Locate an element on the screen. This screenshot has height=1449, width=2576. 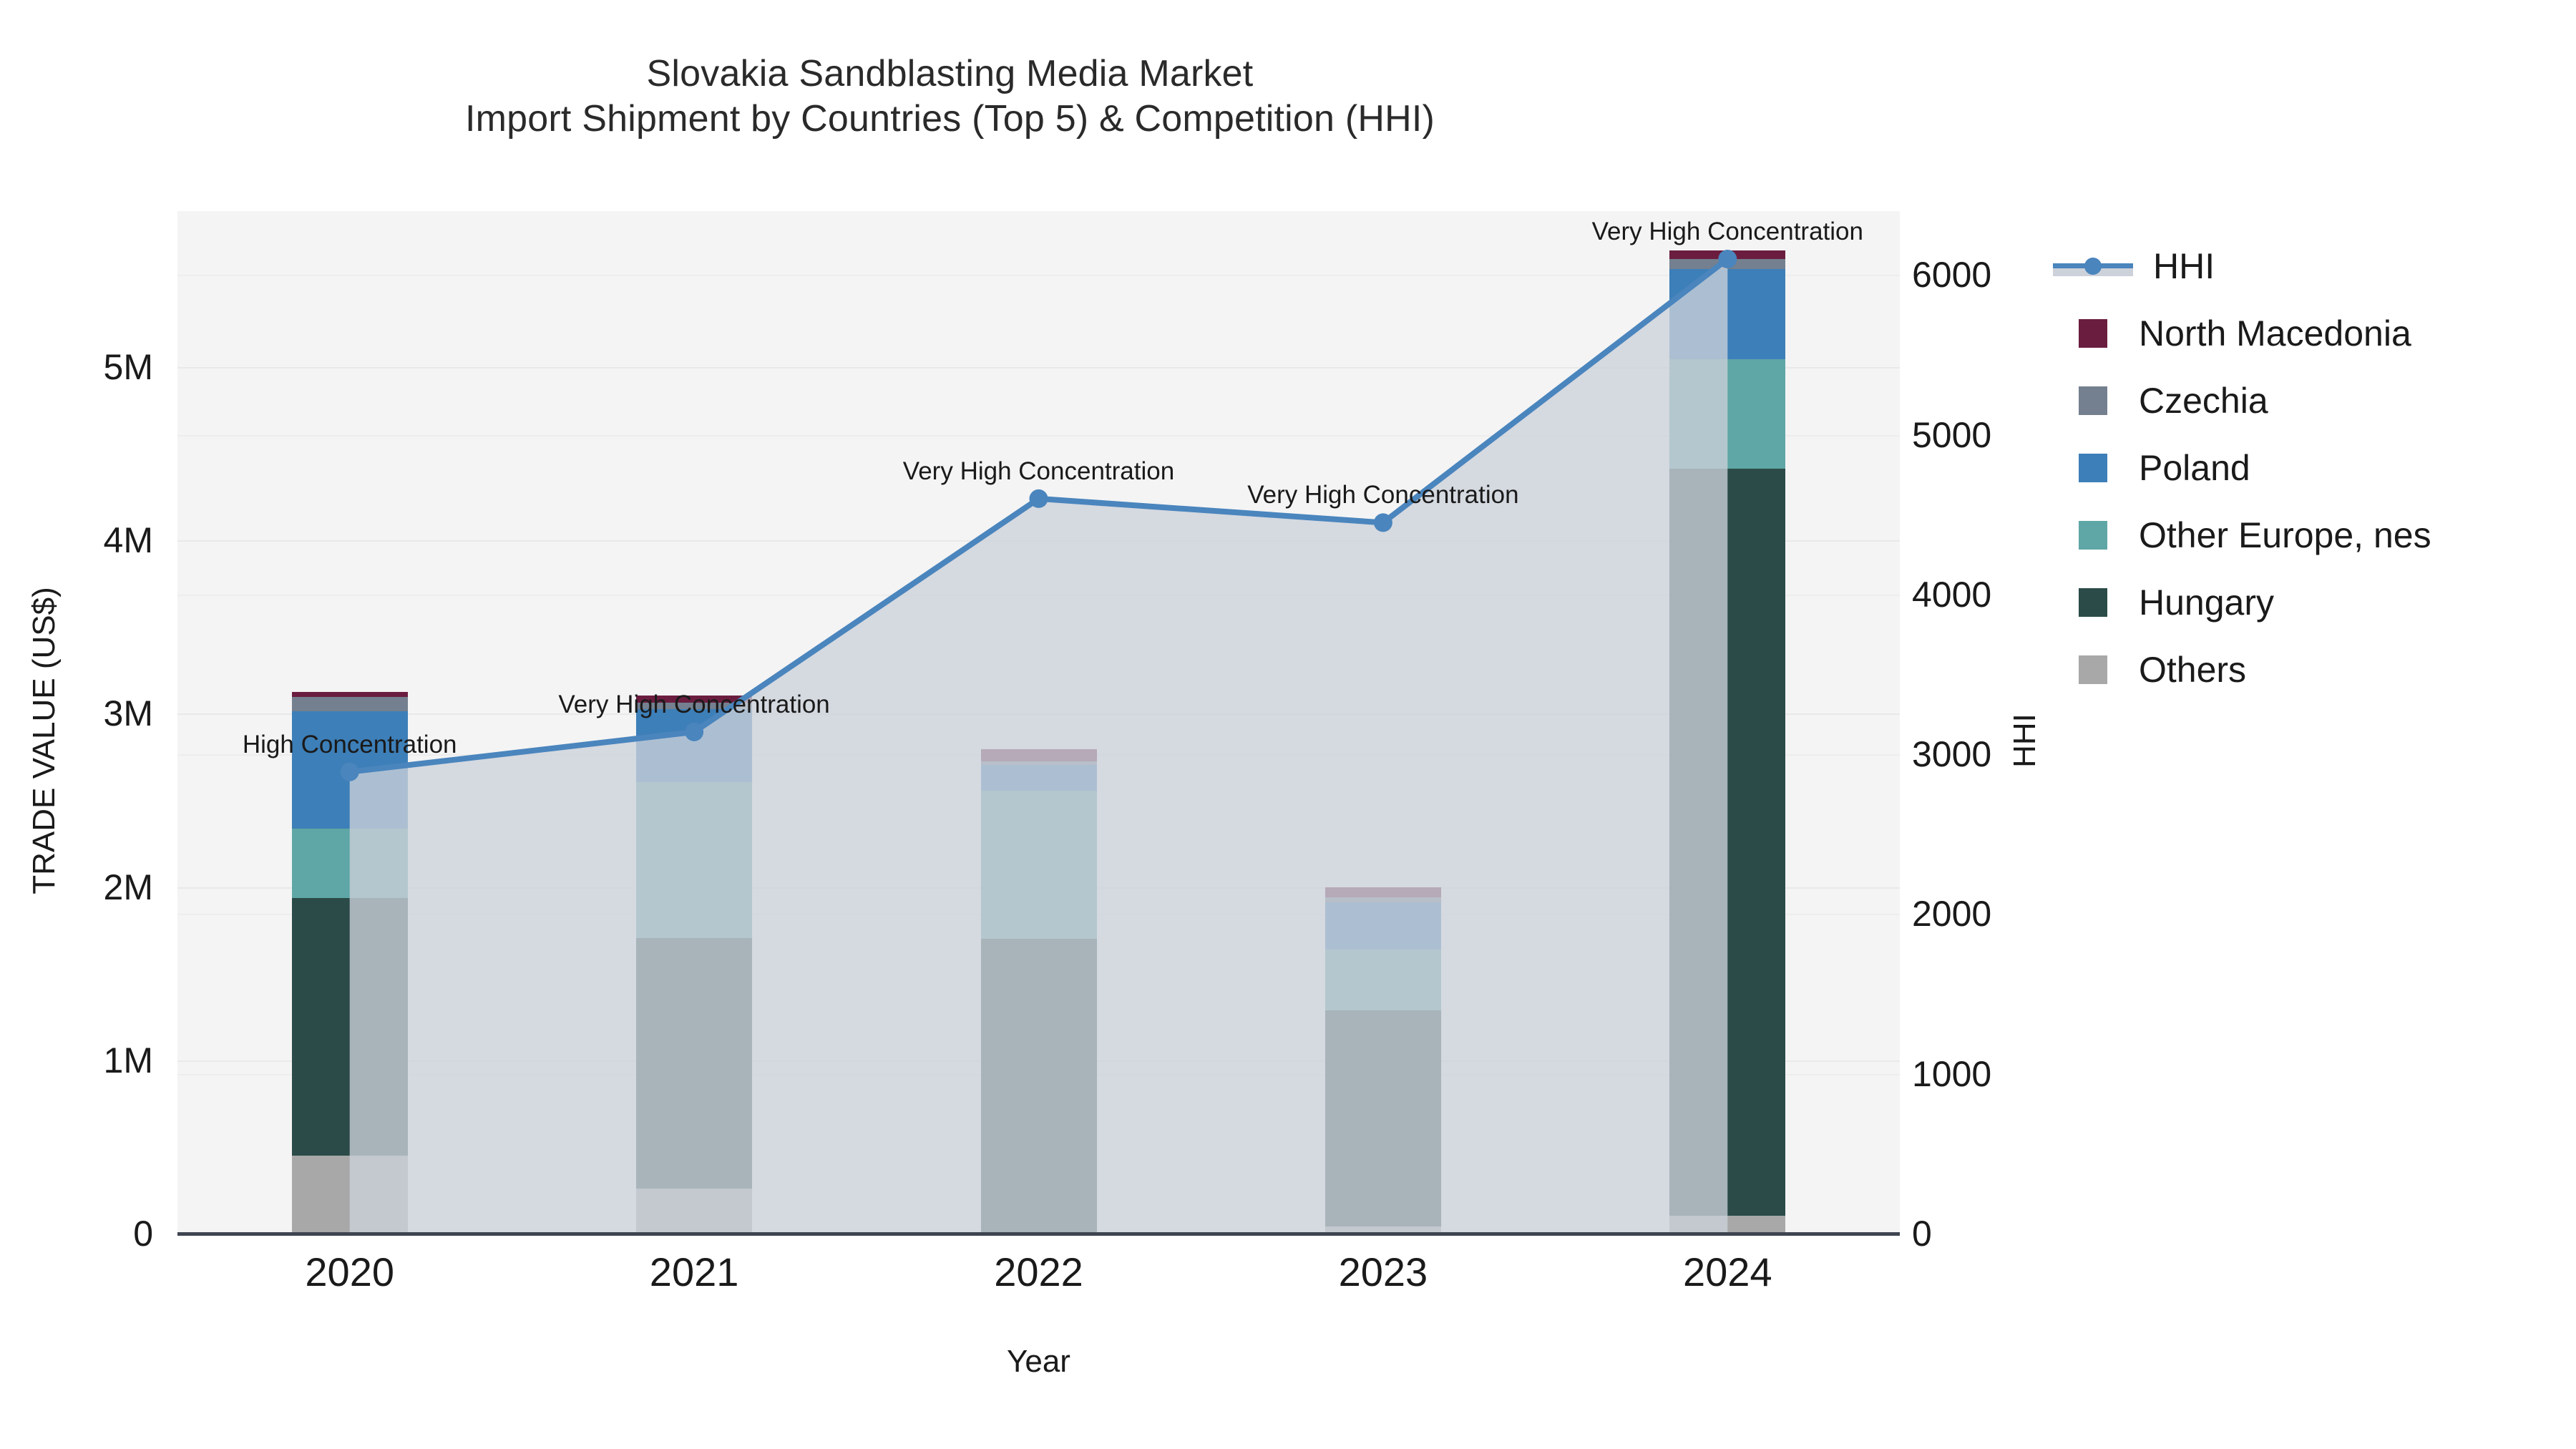
y-axis-right-ticks: 0 1000 2000 3000 4000 5000 6000 is located at coordinates (2019, 724).